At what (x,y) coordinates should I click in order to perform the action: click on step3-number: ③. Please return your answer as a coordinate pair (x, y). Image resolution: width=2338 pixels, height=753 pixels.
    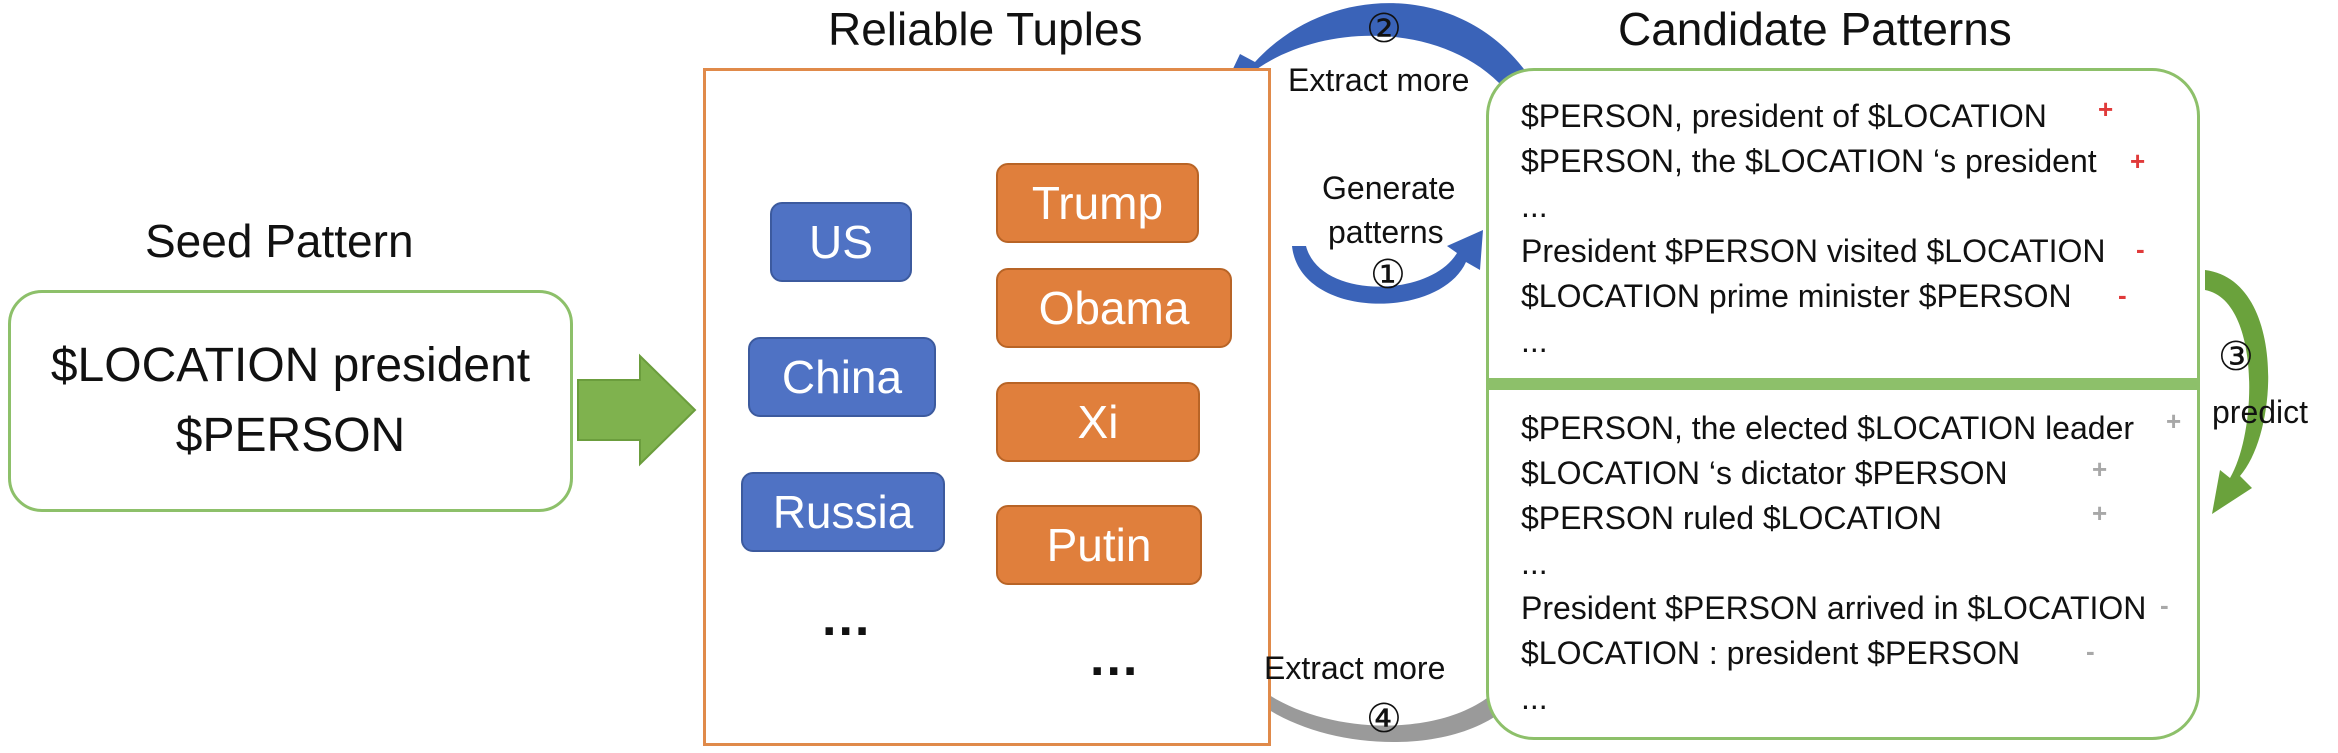
    Looking at the image, I should click on (2236, 357).